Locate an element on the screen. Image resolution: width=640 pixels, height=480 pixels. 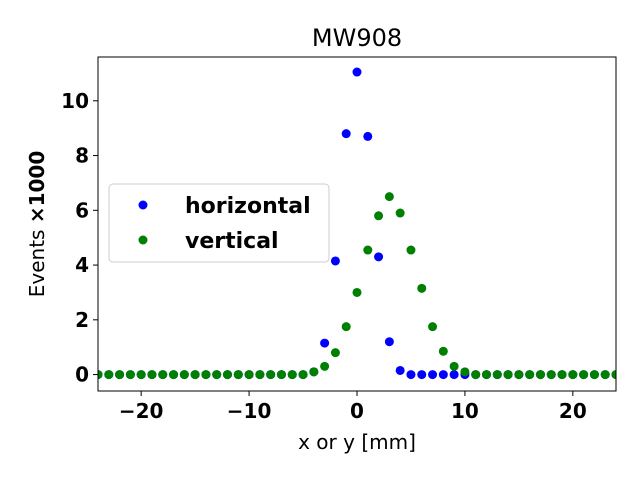
y-tick-label: 8 is located at coordinates (82, 156).